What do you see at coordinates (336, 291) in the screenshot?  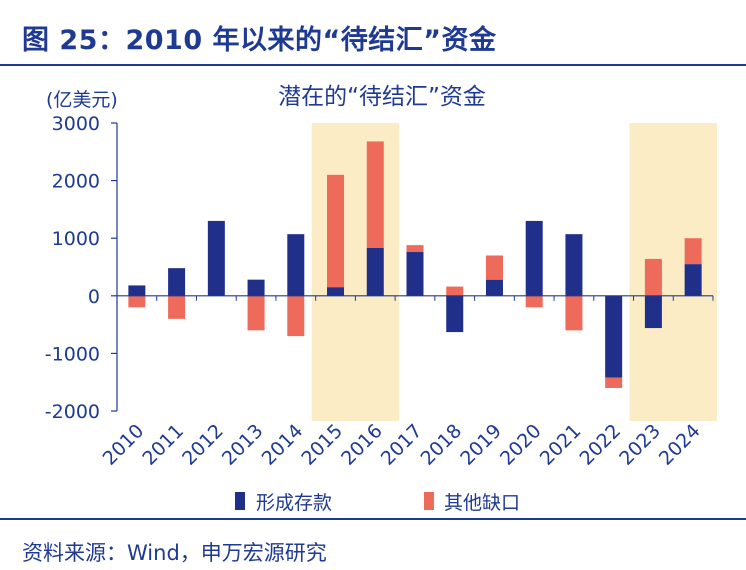 I see `bar-deposit-2015` at bounding box center [336, 291].